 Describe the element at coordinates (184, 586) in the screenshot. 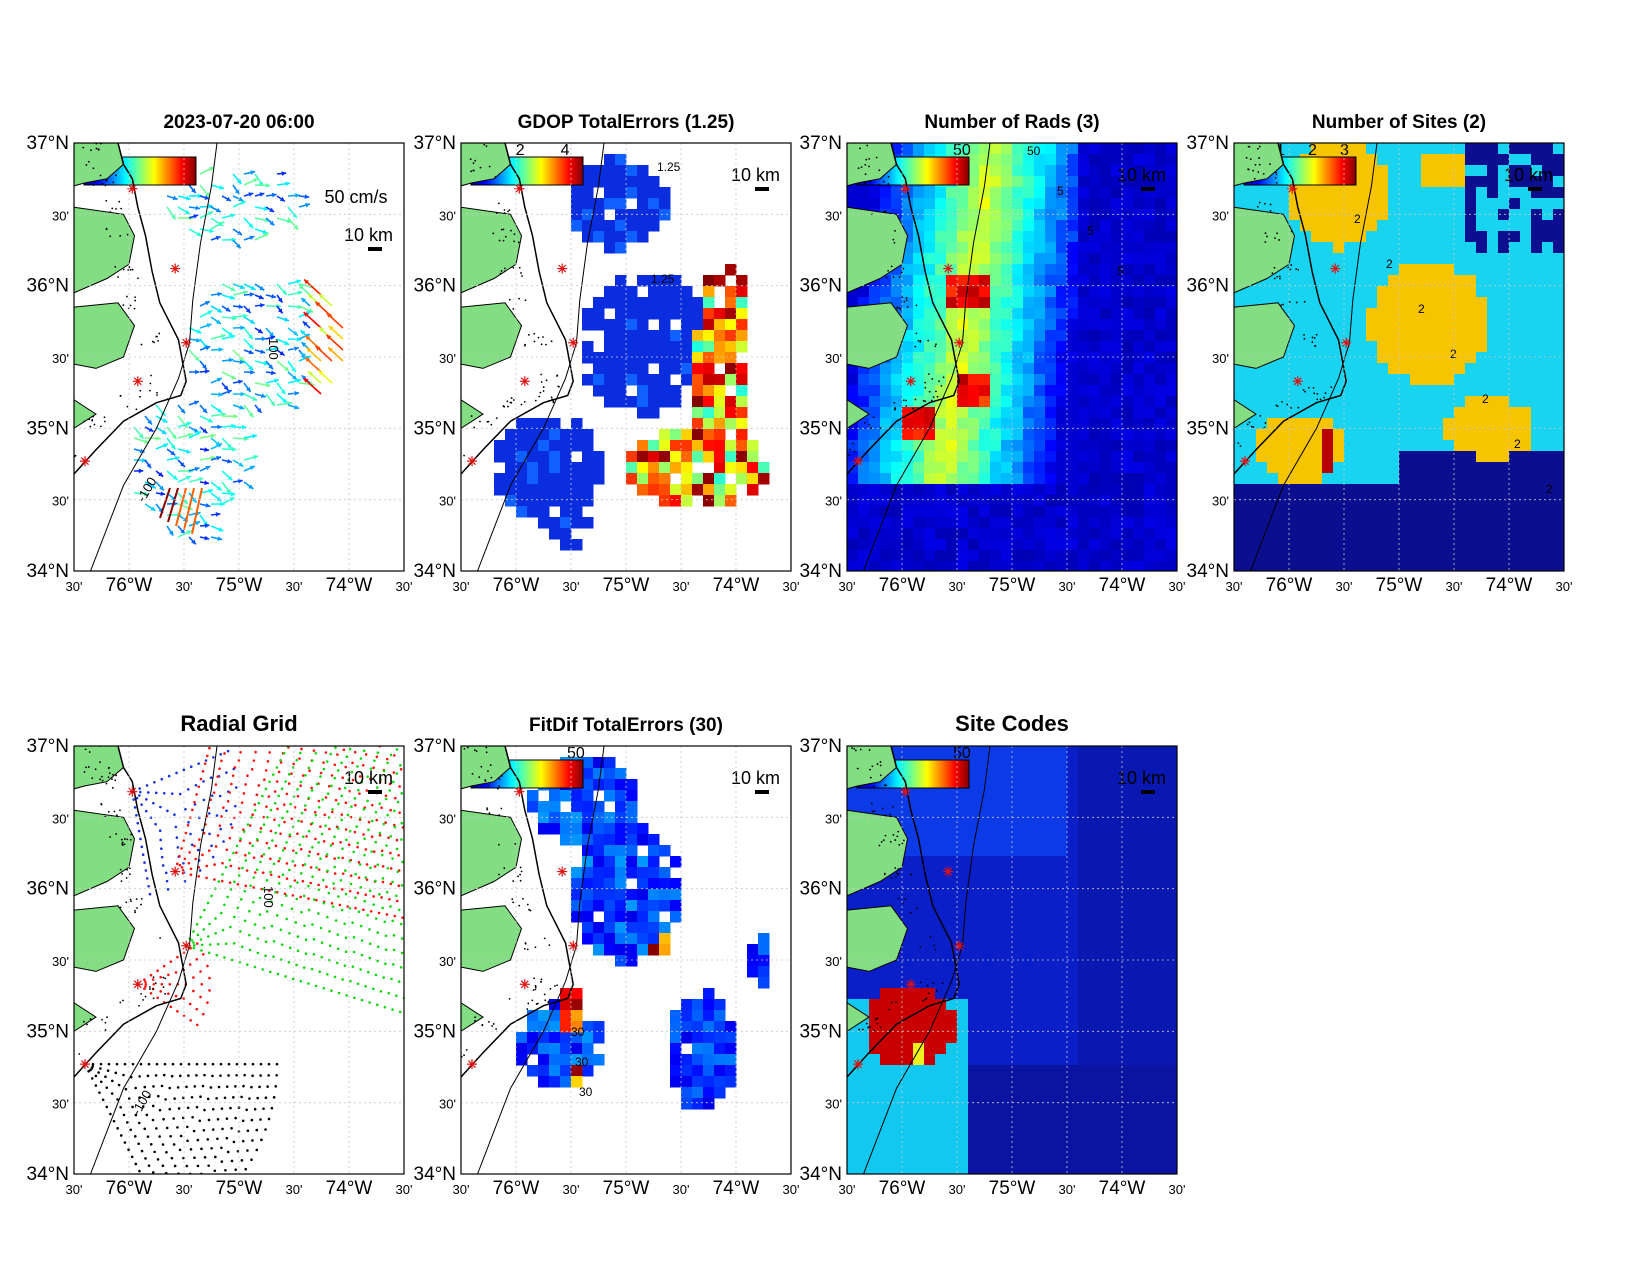

I see `lon-tick-label: 30'` at that location.